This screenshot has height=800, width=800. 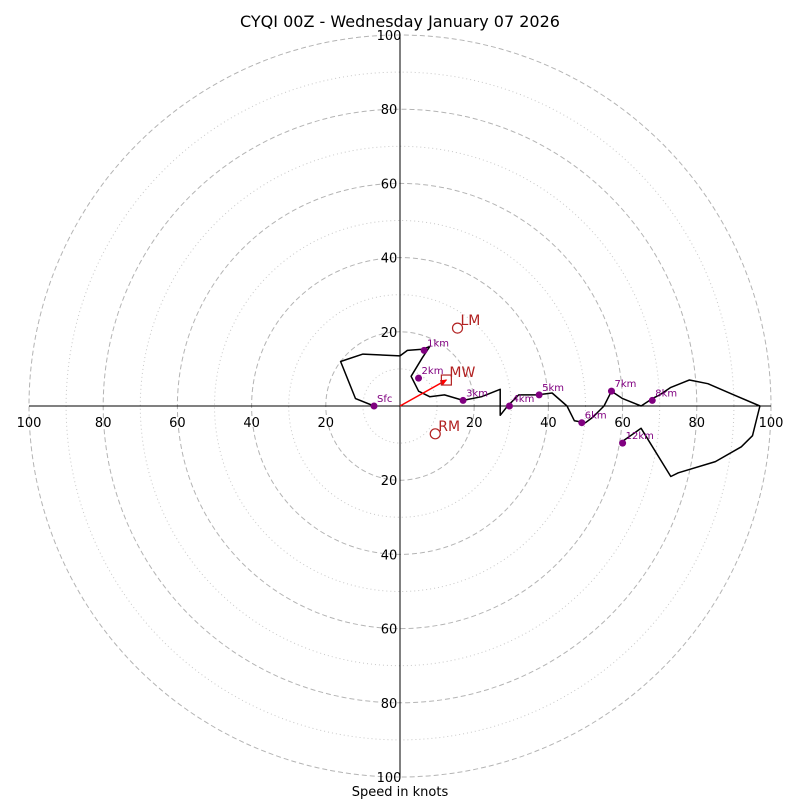 I want to click on height-marker-1km, so click(x=424, y=350).